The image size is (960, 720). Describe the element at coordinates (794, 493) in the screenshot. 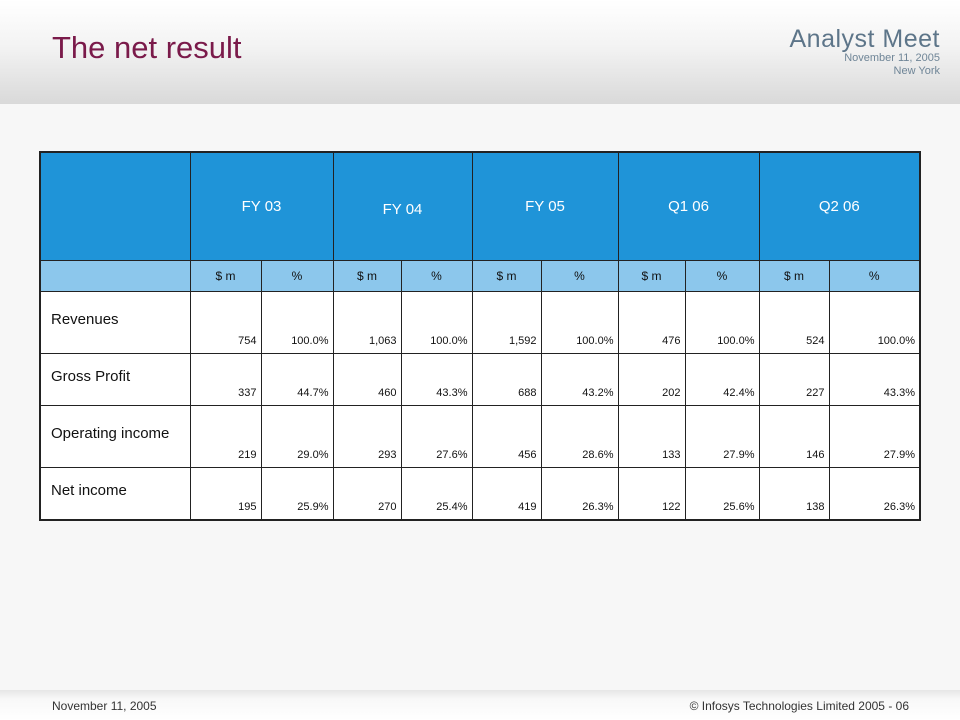

I see `cell-value: 138` at that location.